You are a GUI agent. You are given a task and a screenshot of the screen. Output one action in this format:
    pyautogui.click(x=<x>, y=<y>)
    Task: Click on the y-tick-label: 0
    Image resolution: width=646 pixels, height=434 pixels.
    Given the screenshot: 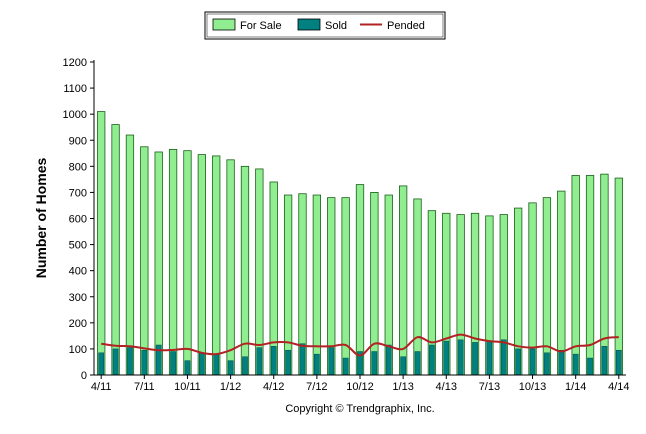 What is the action you would take?
    pyautogui.click(x=84, y=376)
    